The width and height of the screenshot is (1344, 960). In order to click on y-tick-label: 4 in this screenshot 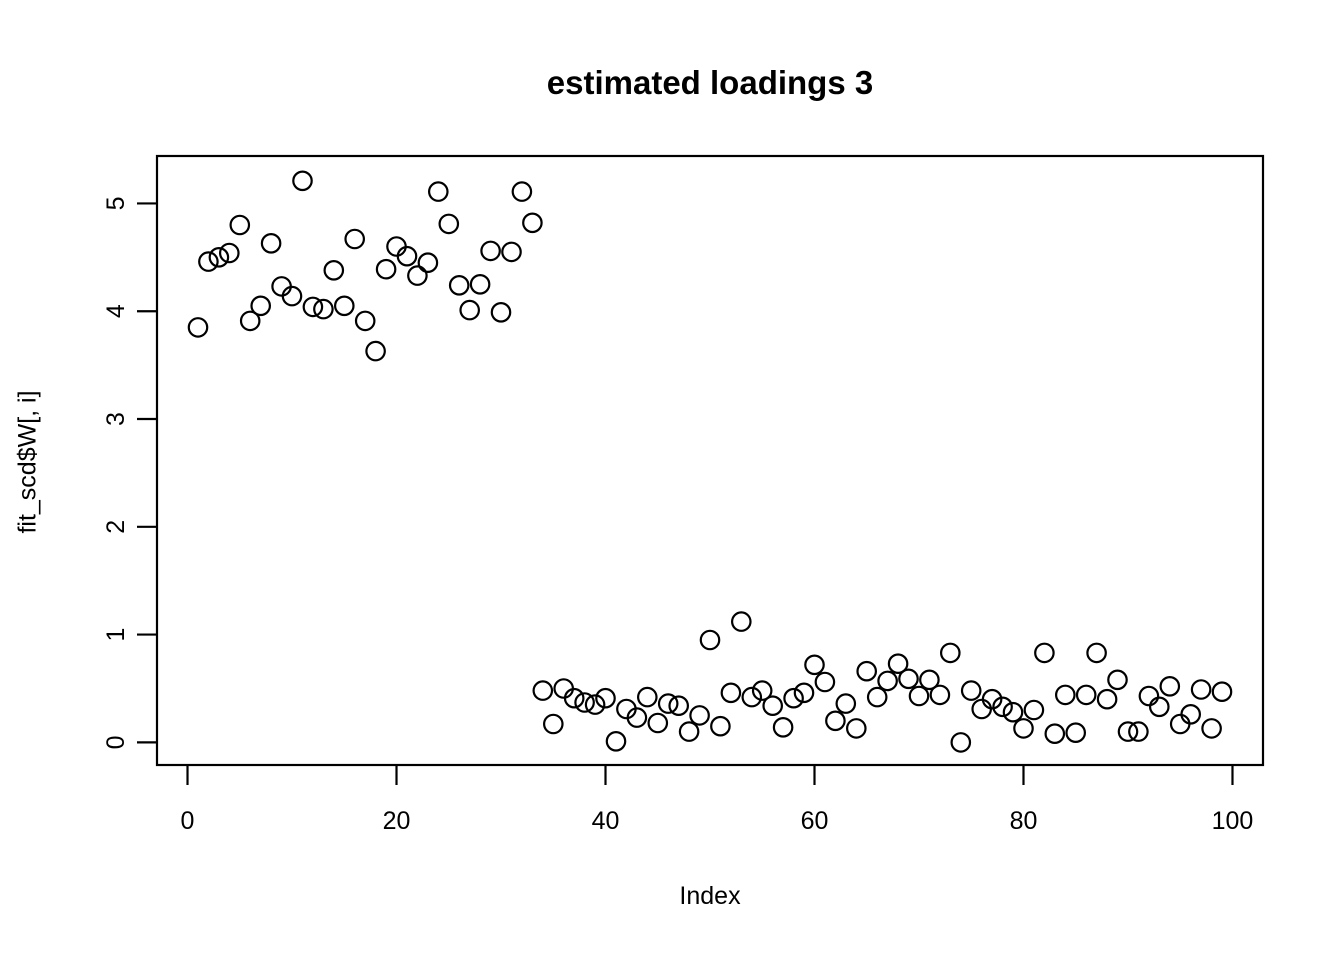, I will do `click(116, 311)`.